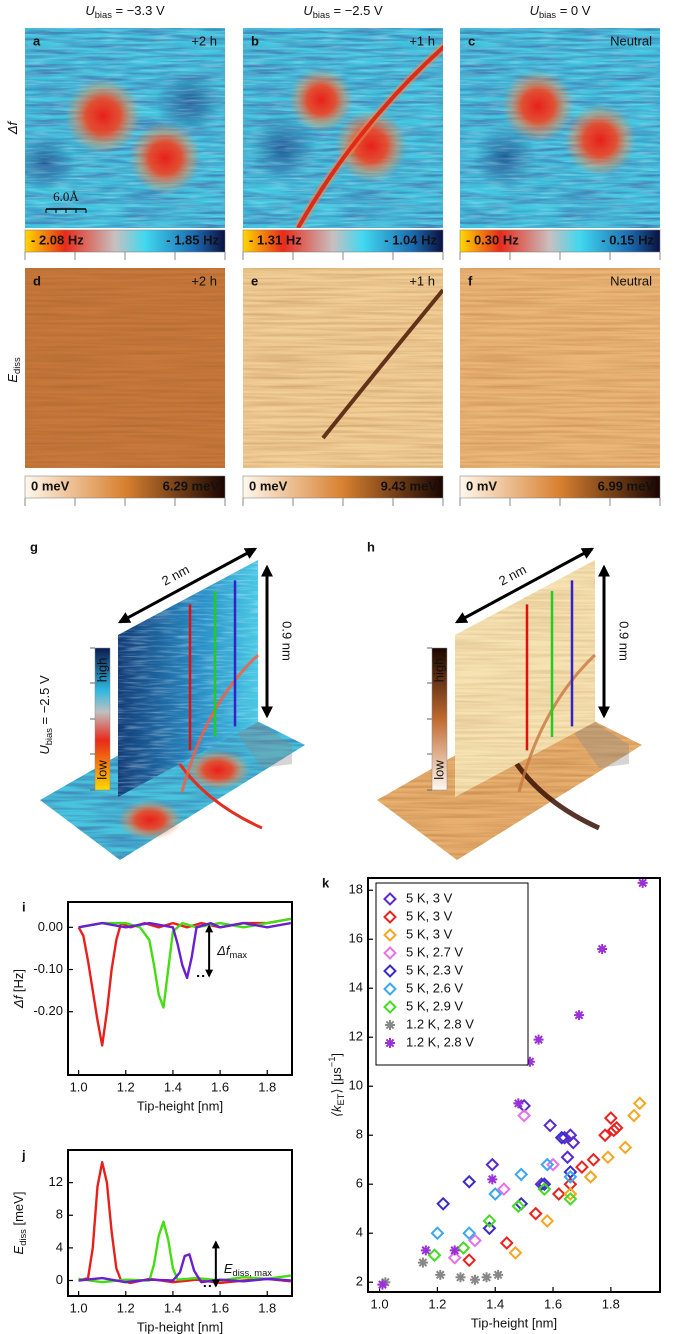 The height and width of the screenshot is (1334, 685). Describe the element at coordinates (267, 1307) in the screenshot. I see `x-tick-label: 1.8` at that location.